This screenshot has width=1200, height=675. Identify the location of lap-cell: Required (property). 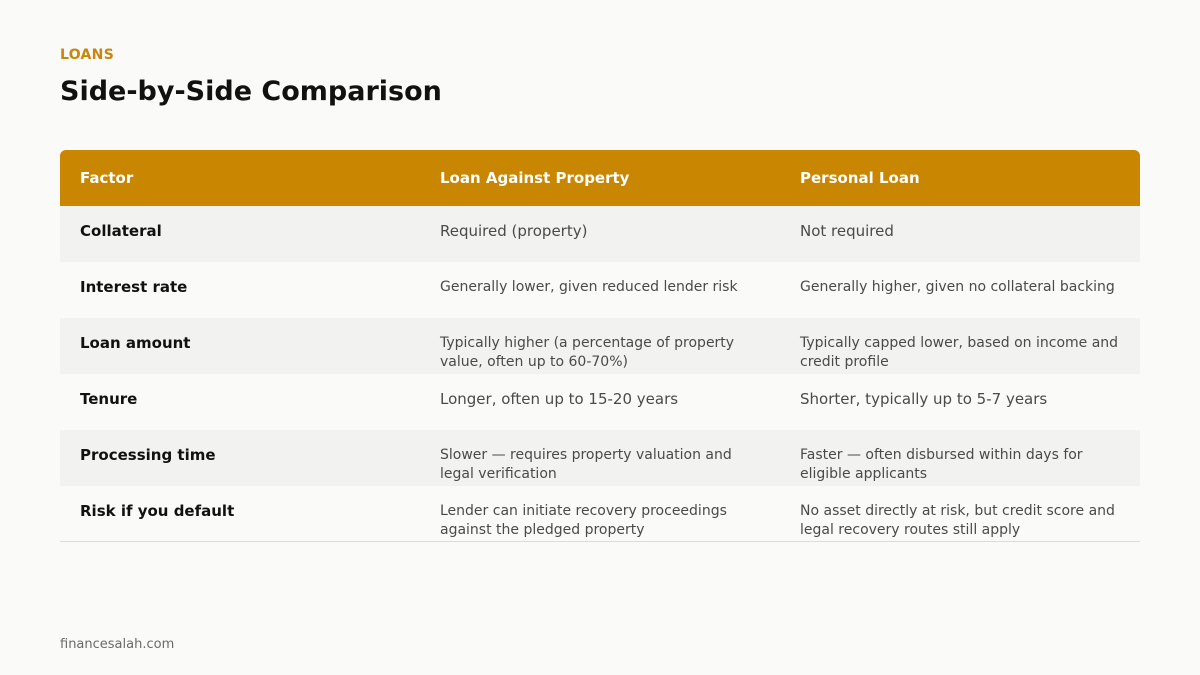
(514, 231).